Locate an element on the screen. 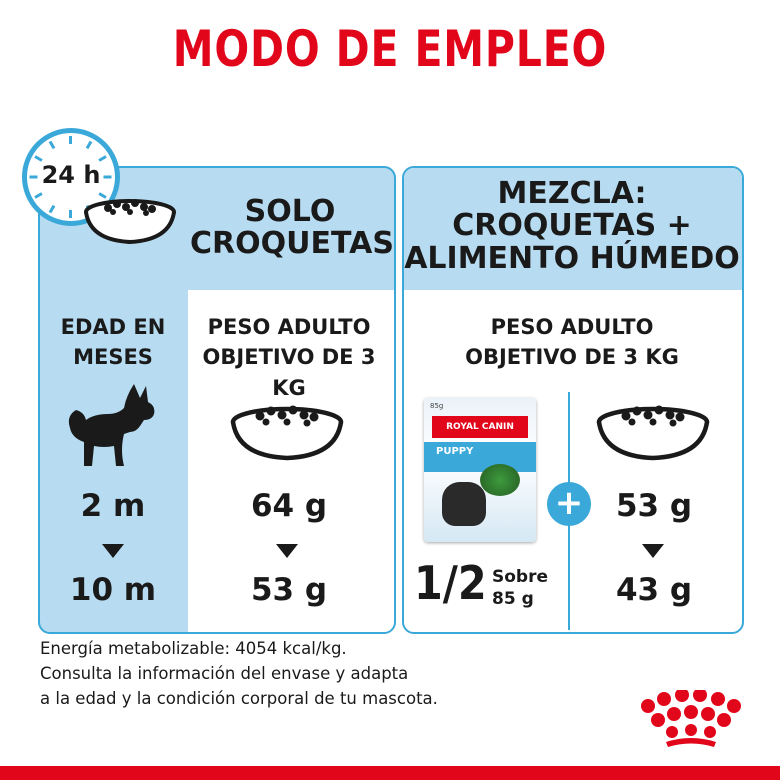 This screenshot has height=780, width=780. pouch-variant: PUPPY is located at coordinates (455, 451).